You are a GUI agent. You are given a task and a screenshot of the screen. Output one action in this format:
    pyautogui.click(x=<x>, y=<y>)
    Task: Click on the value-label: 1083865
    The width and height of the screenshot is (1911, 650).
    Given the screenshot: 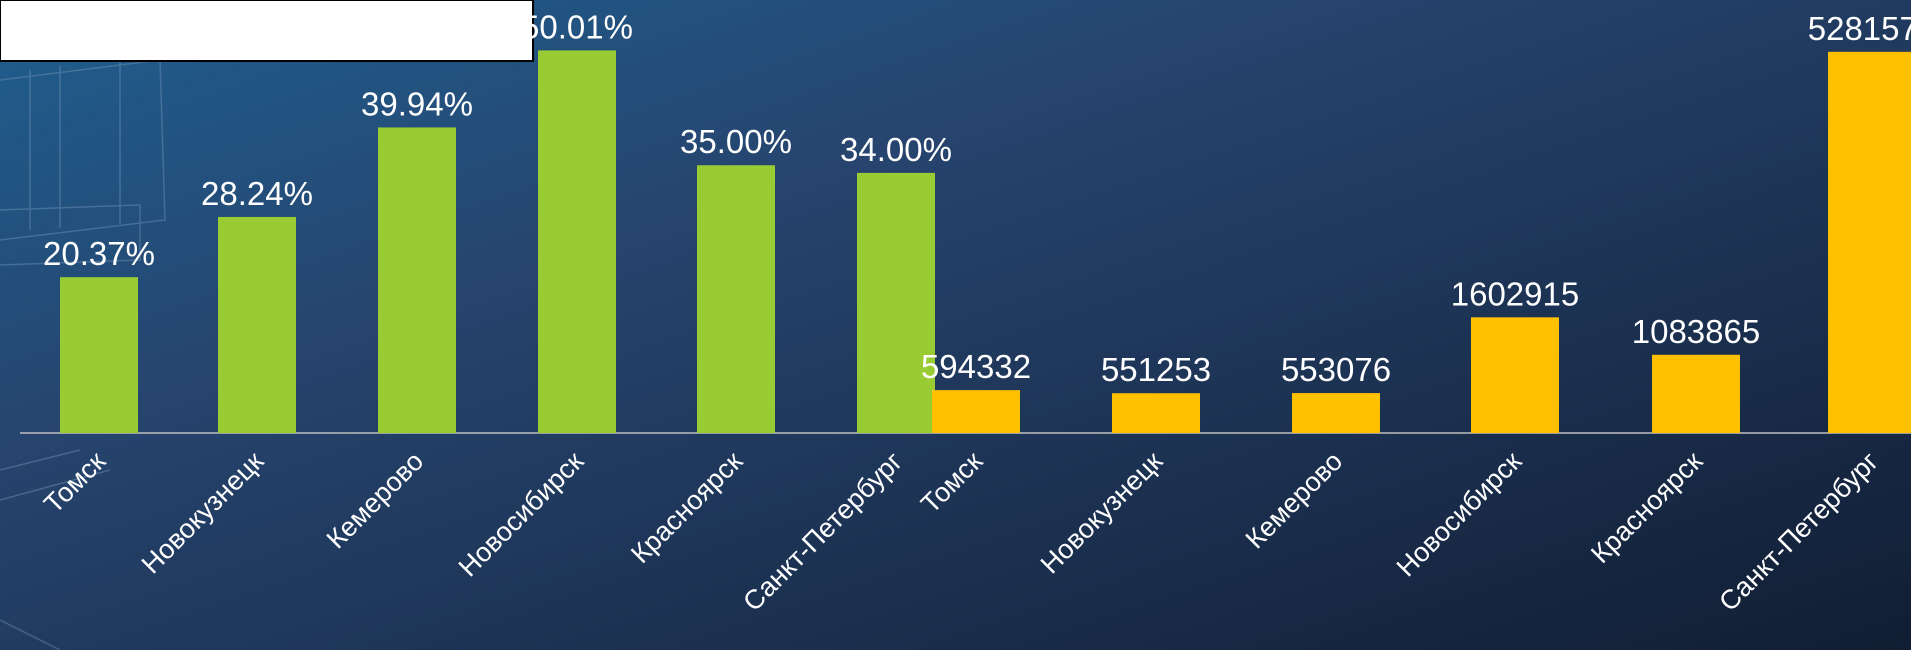 What is the action you would take?
    pyautogui.click(x=1696, y=331)
    